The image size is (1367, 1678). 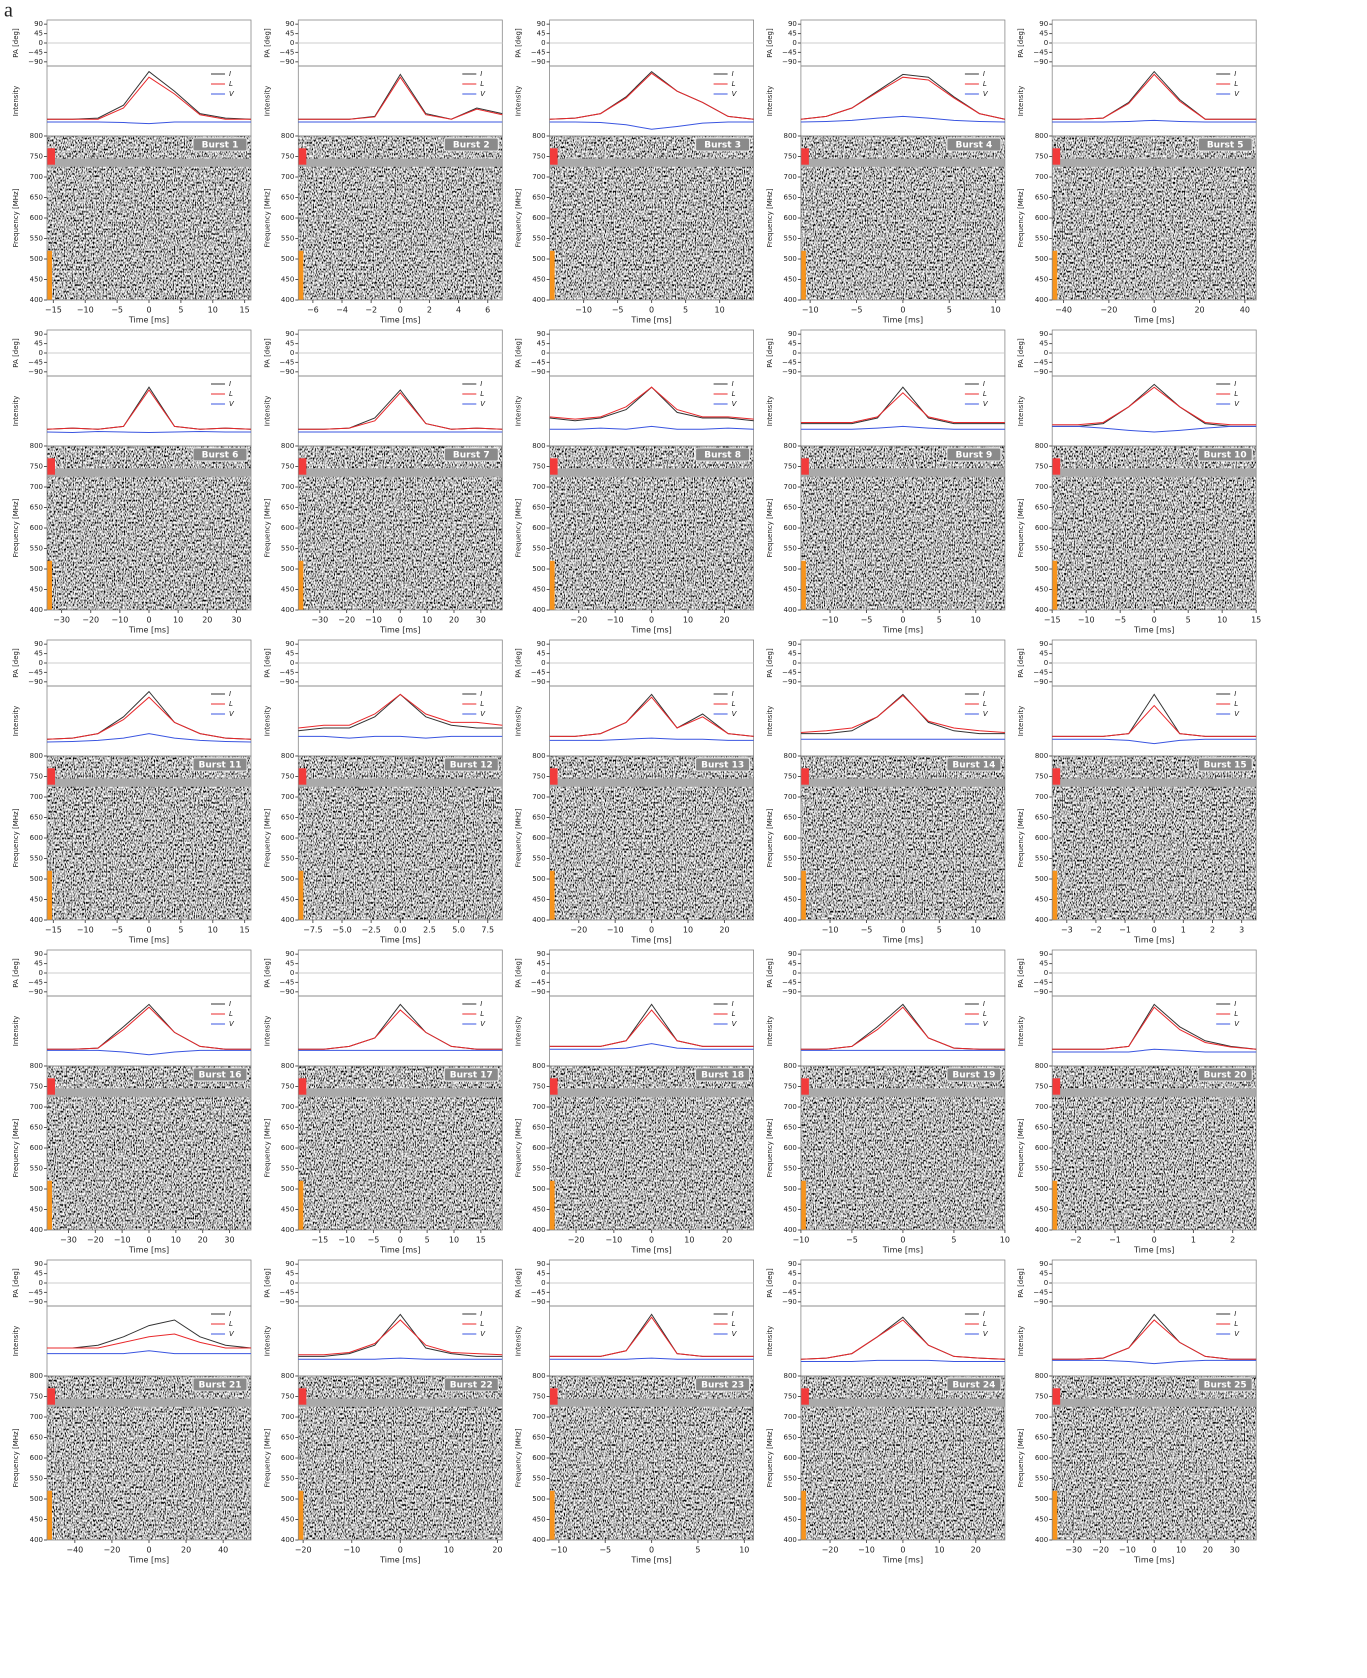 I want to click on x-tick-label: 10, so click(x=176, y=1240).